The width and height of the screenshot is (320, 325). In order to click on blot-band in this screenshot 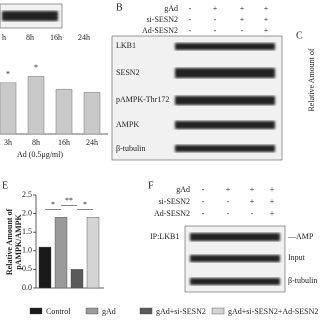, I will do `click(30, 16)`.